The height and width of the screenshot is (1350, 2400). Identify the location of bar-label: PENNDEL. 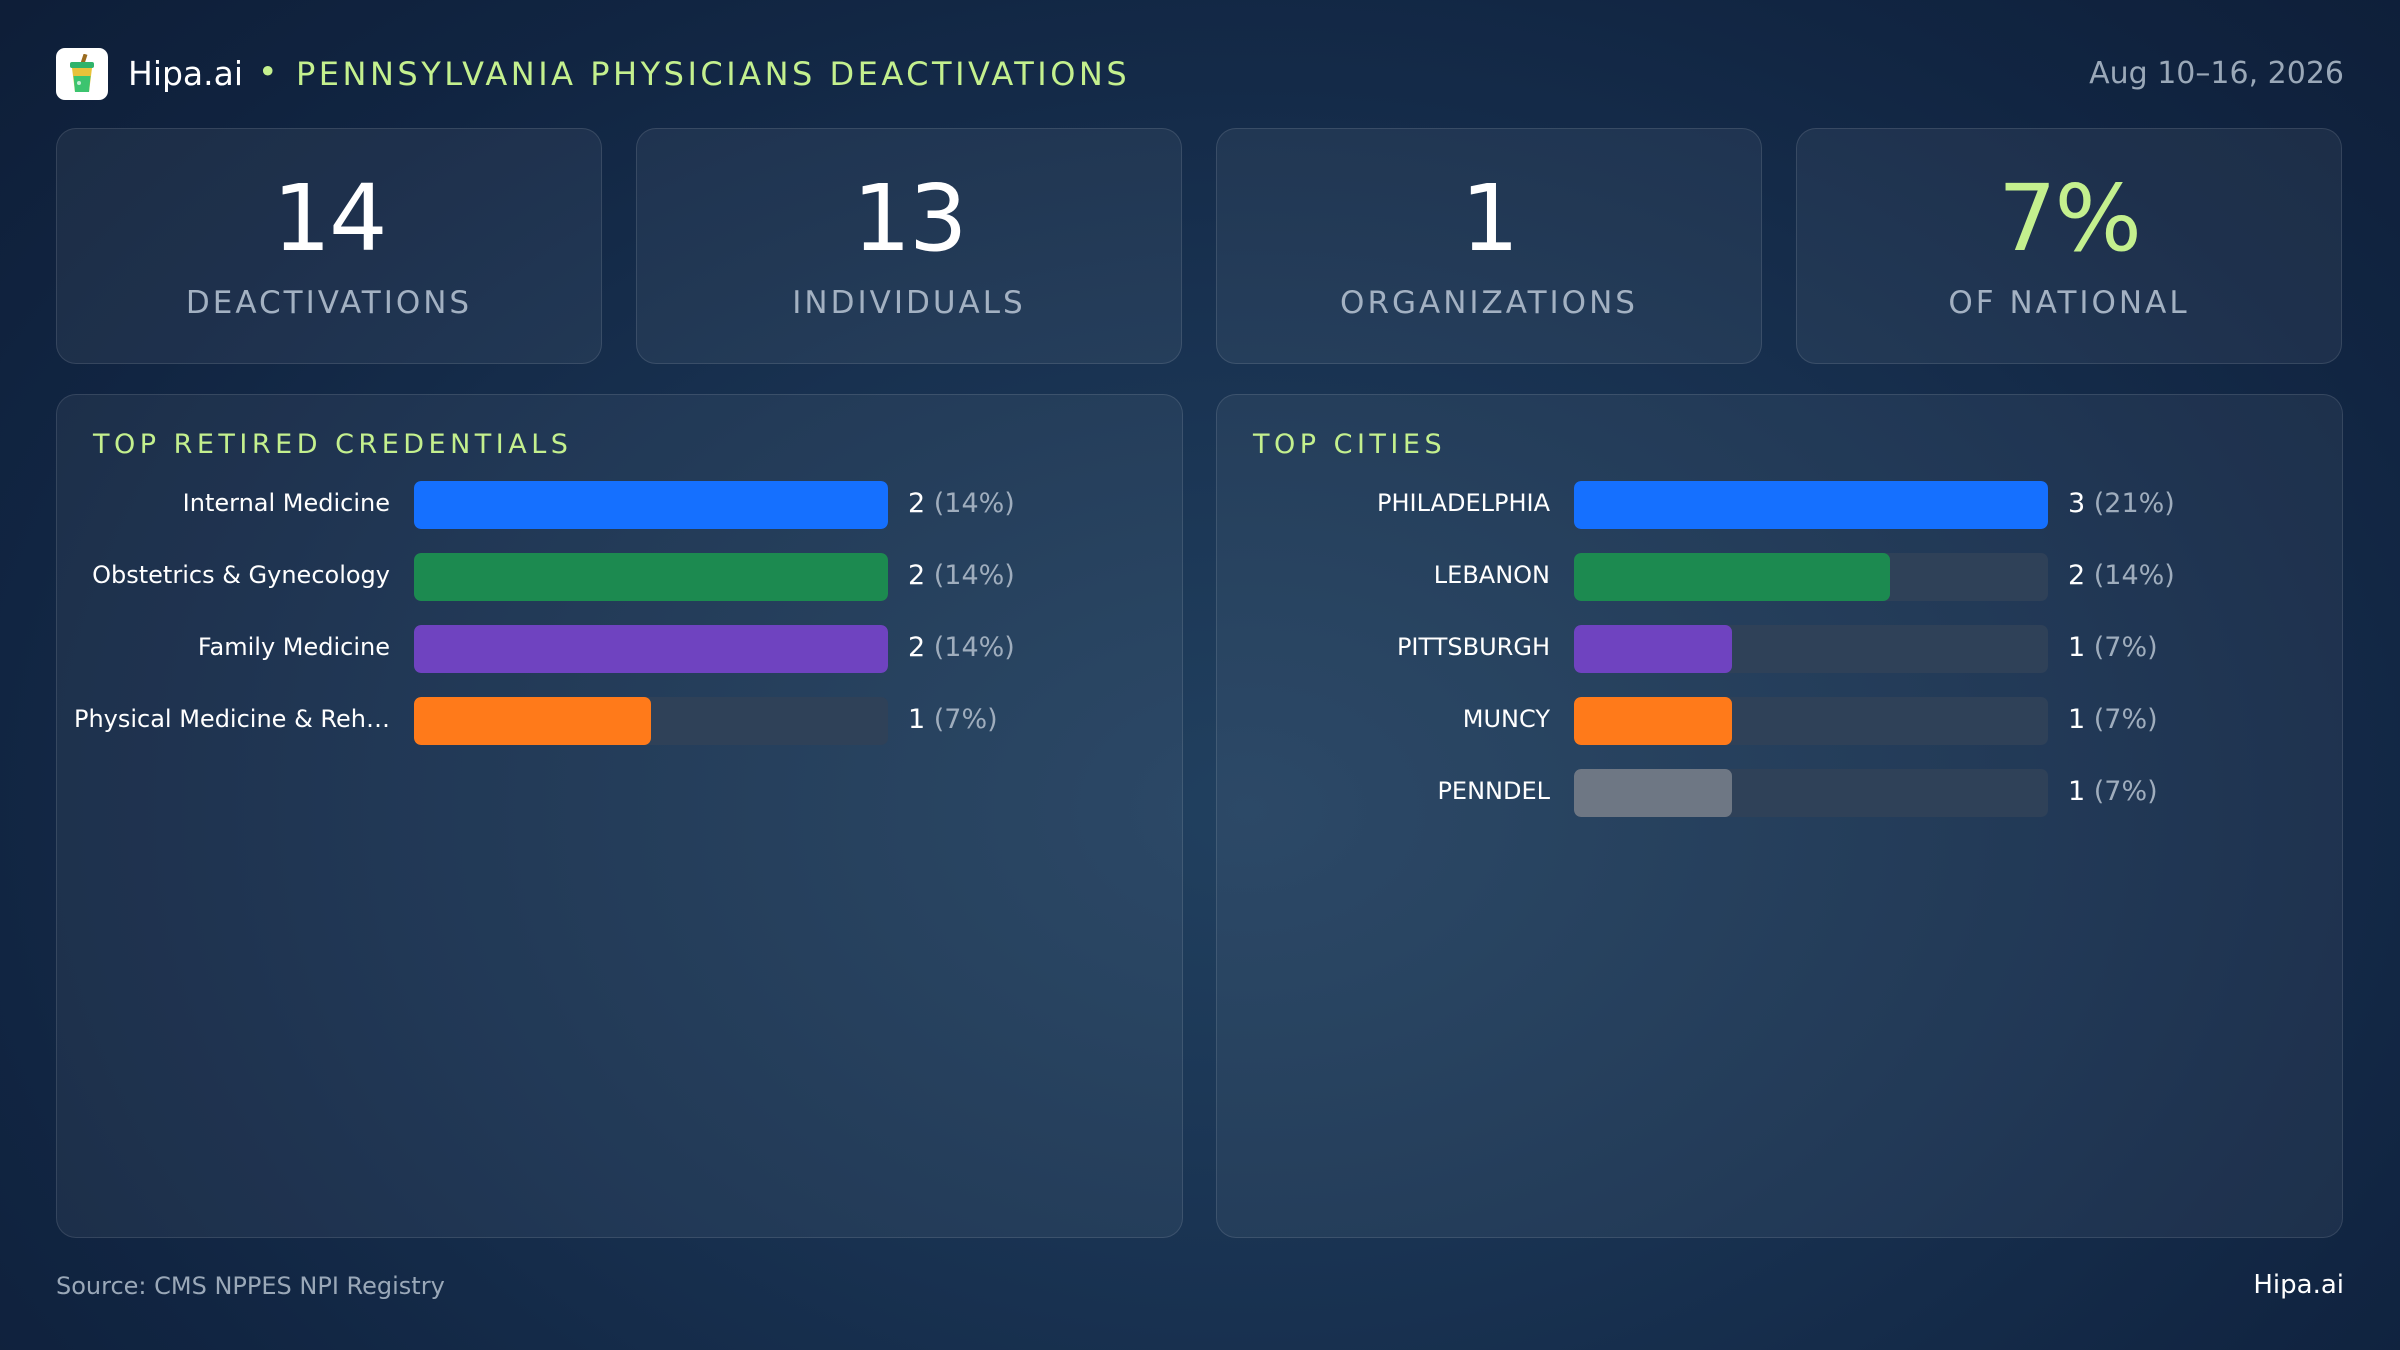
(1493, 791).